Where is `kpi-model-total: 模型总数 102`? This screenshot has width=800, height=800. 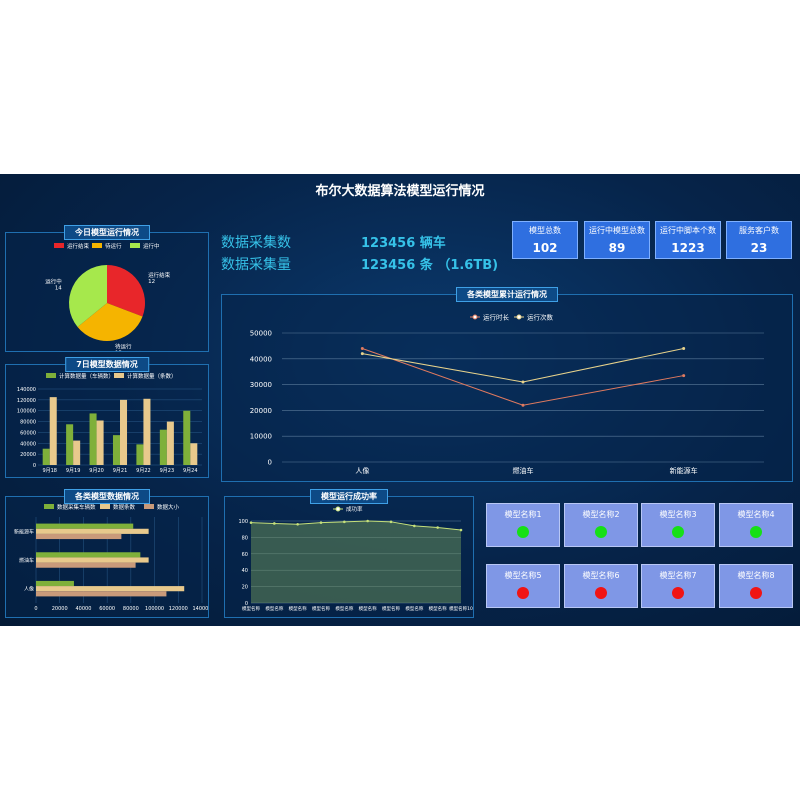 kpi-model-total: 模型总数 102 is located at coordinates (545, 240).